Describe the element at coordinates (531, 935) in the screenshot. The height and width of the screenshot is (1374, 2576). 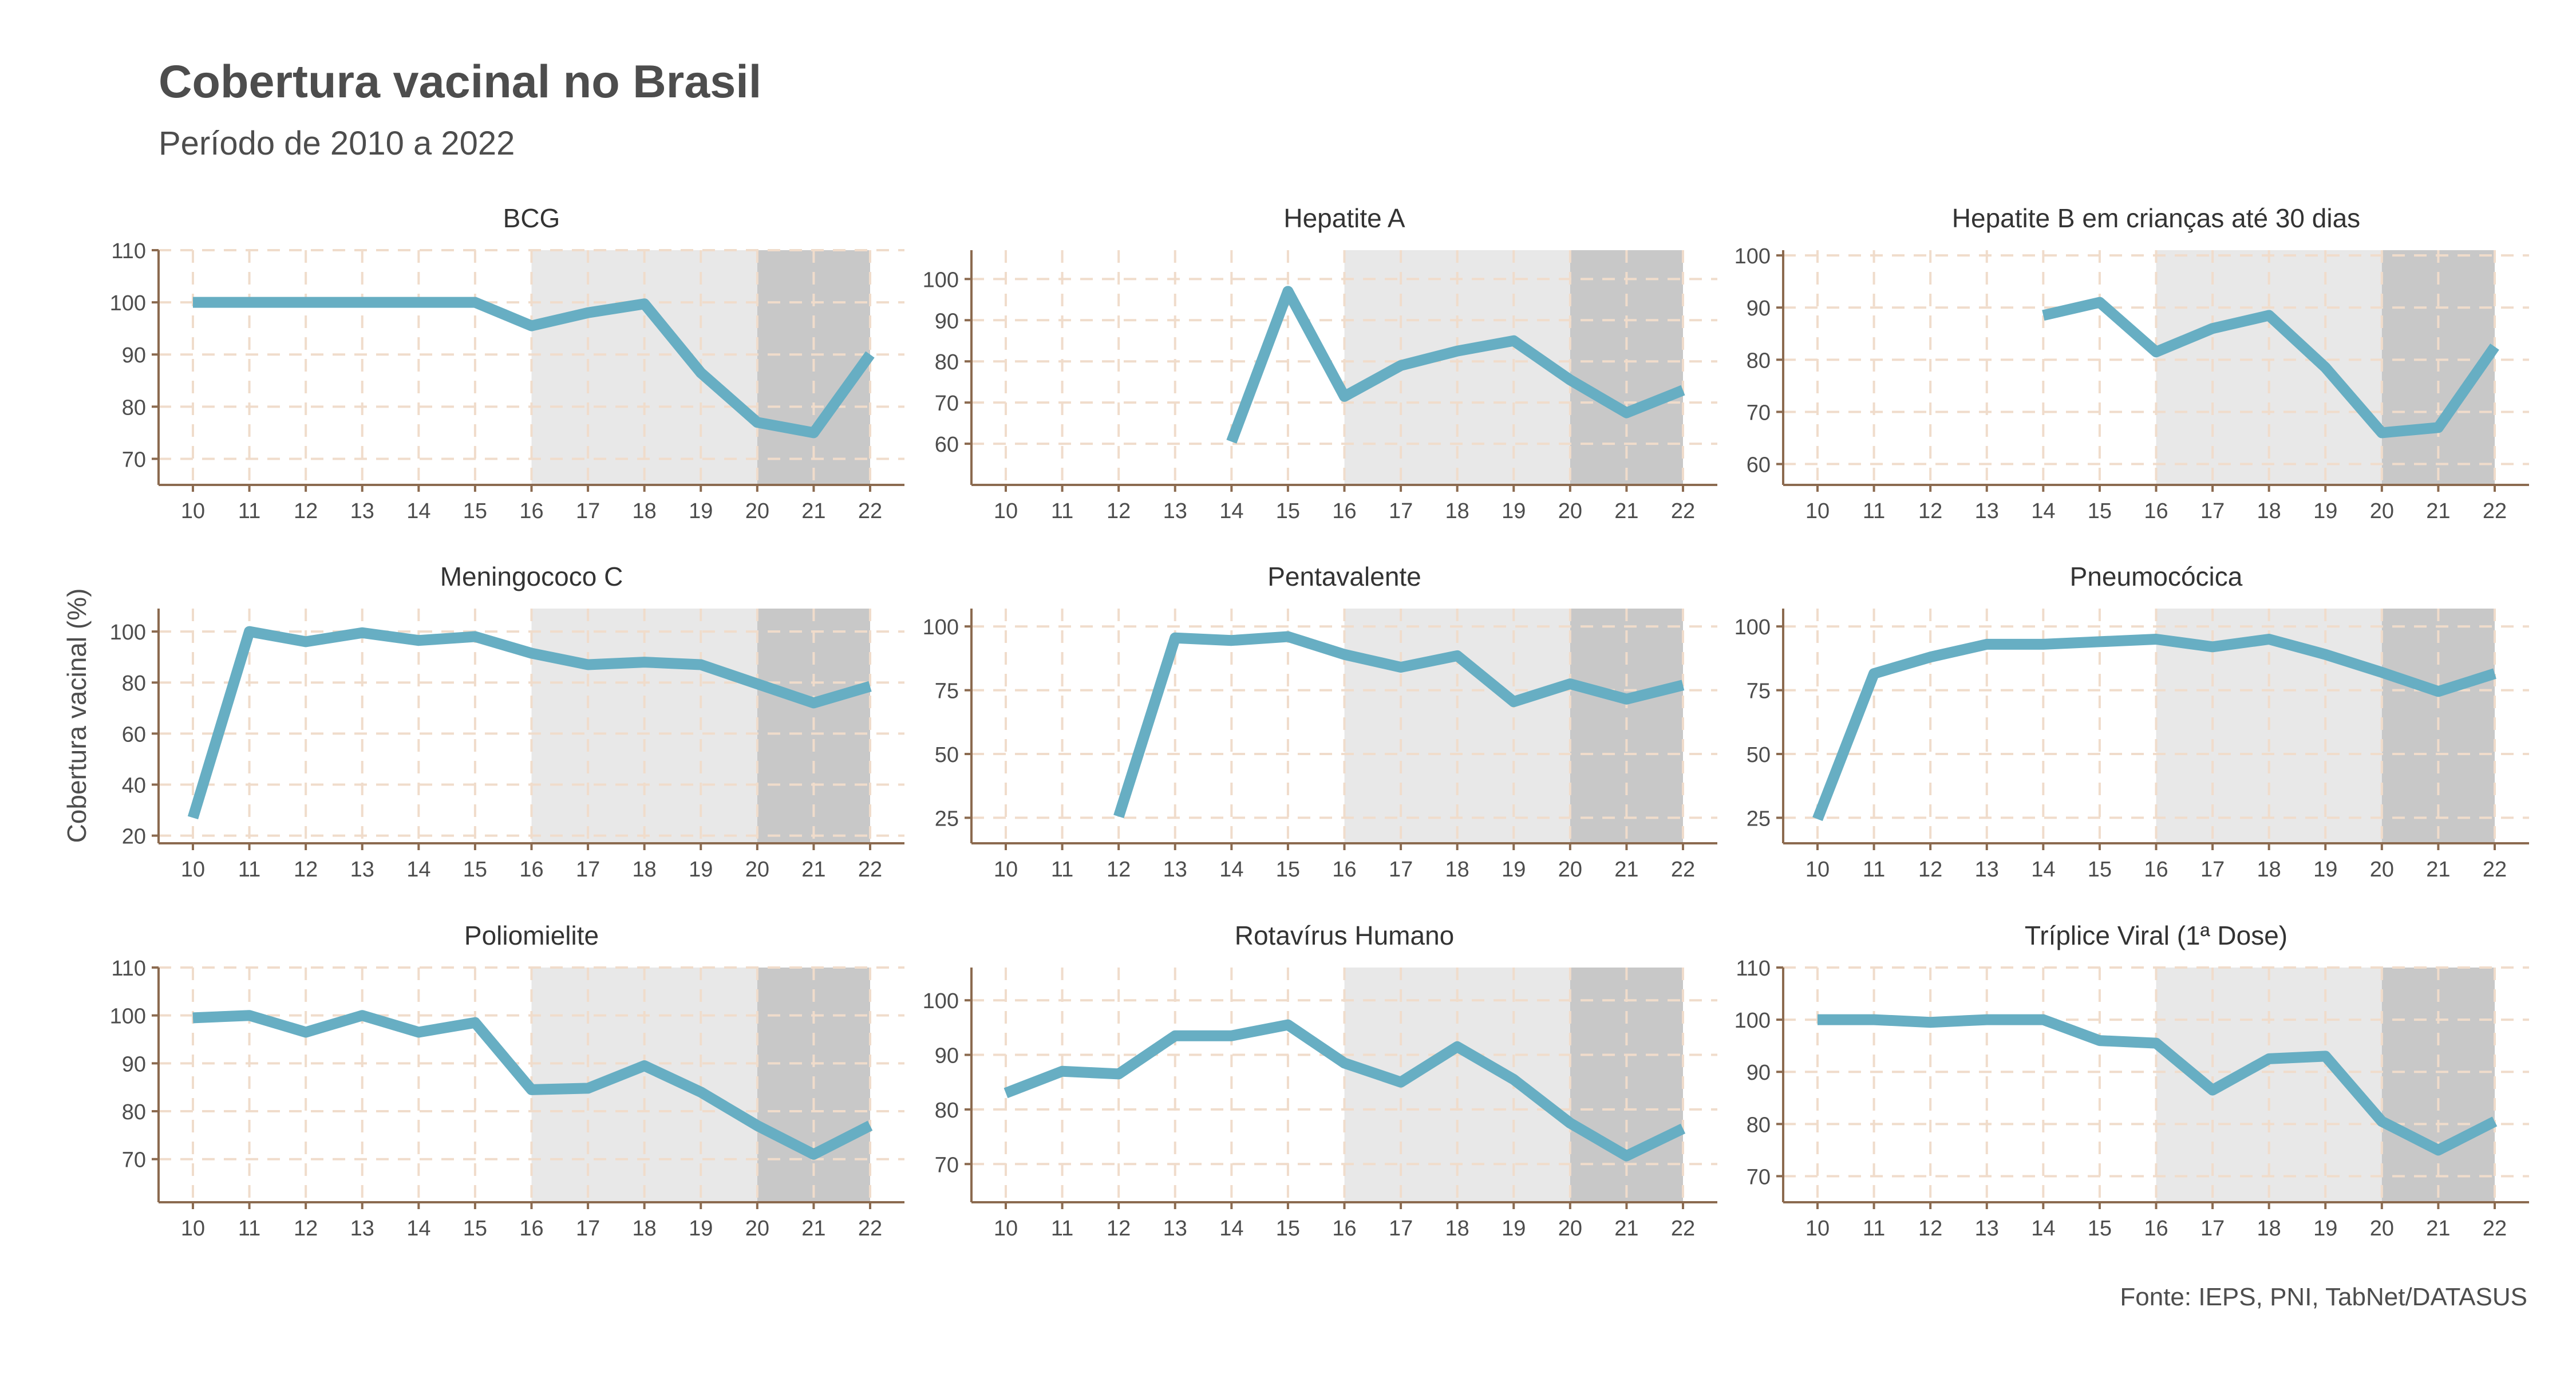
I see `facet-title: Poliomielite` at that location.